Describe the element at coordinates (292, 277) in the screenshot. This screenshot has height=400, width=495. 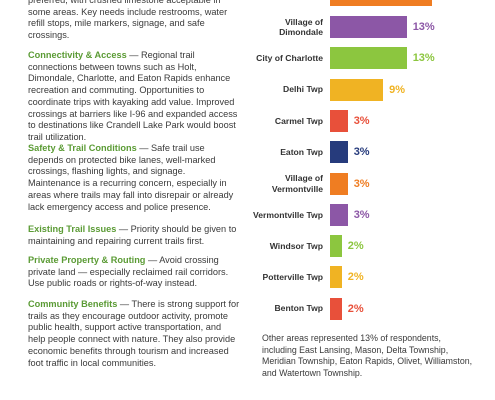
I see `category-label: Potterville Twp` at that location.